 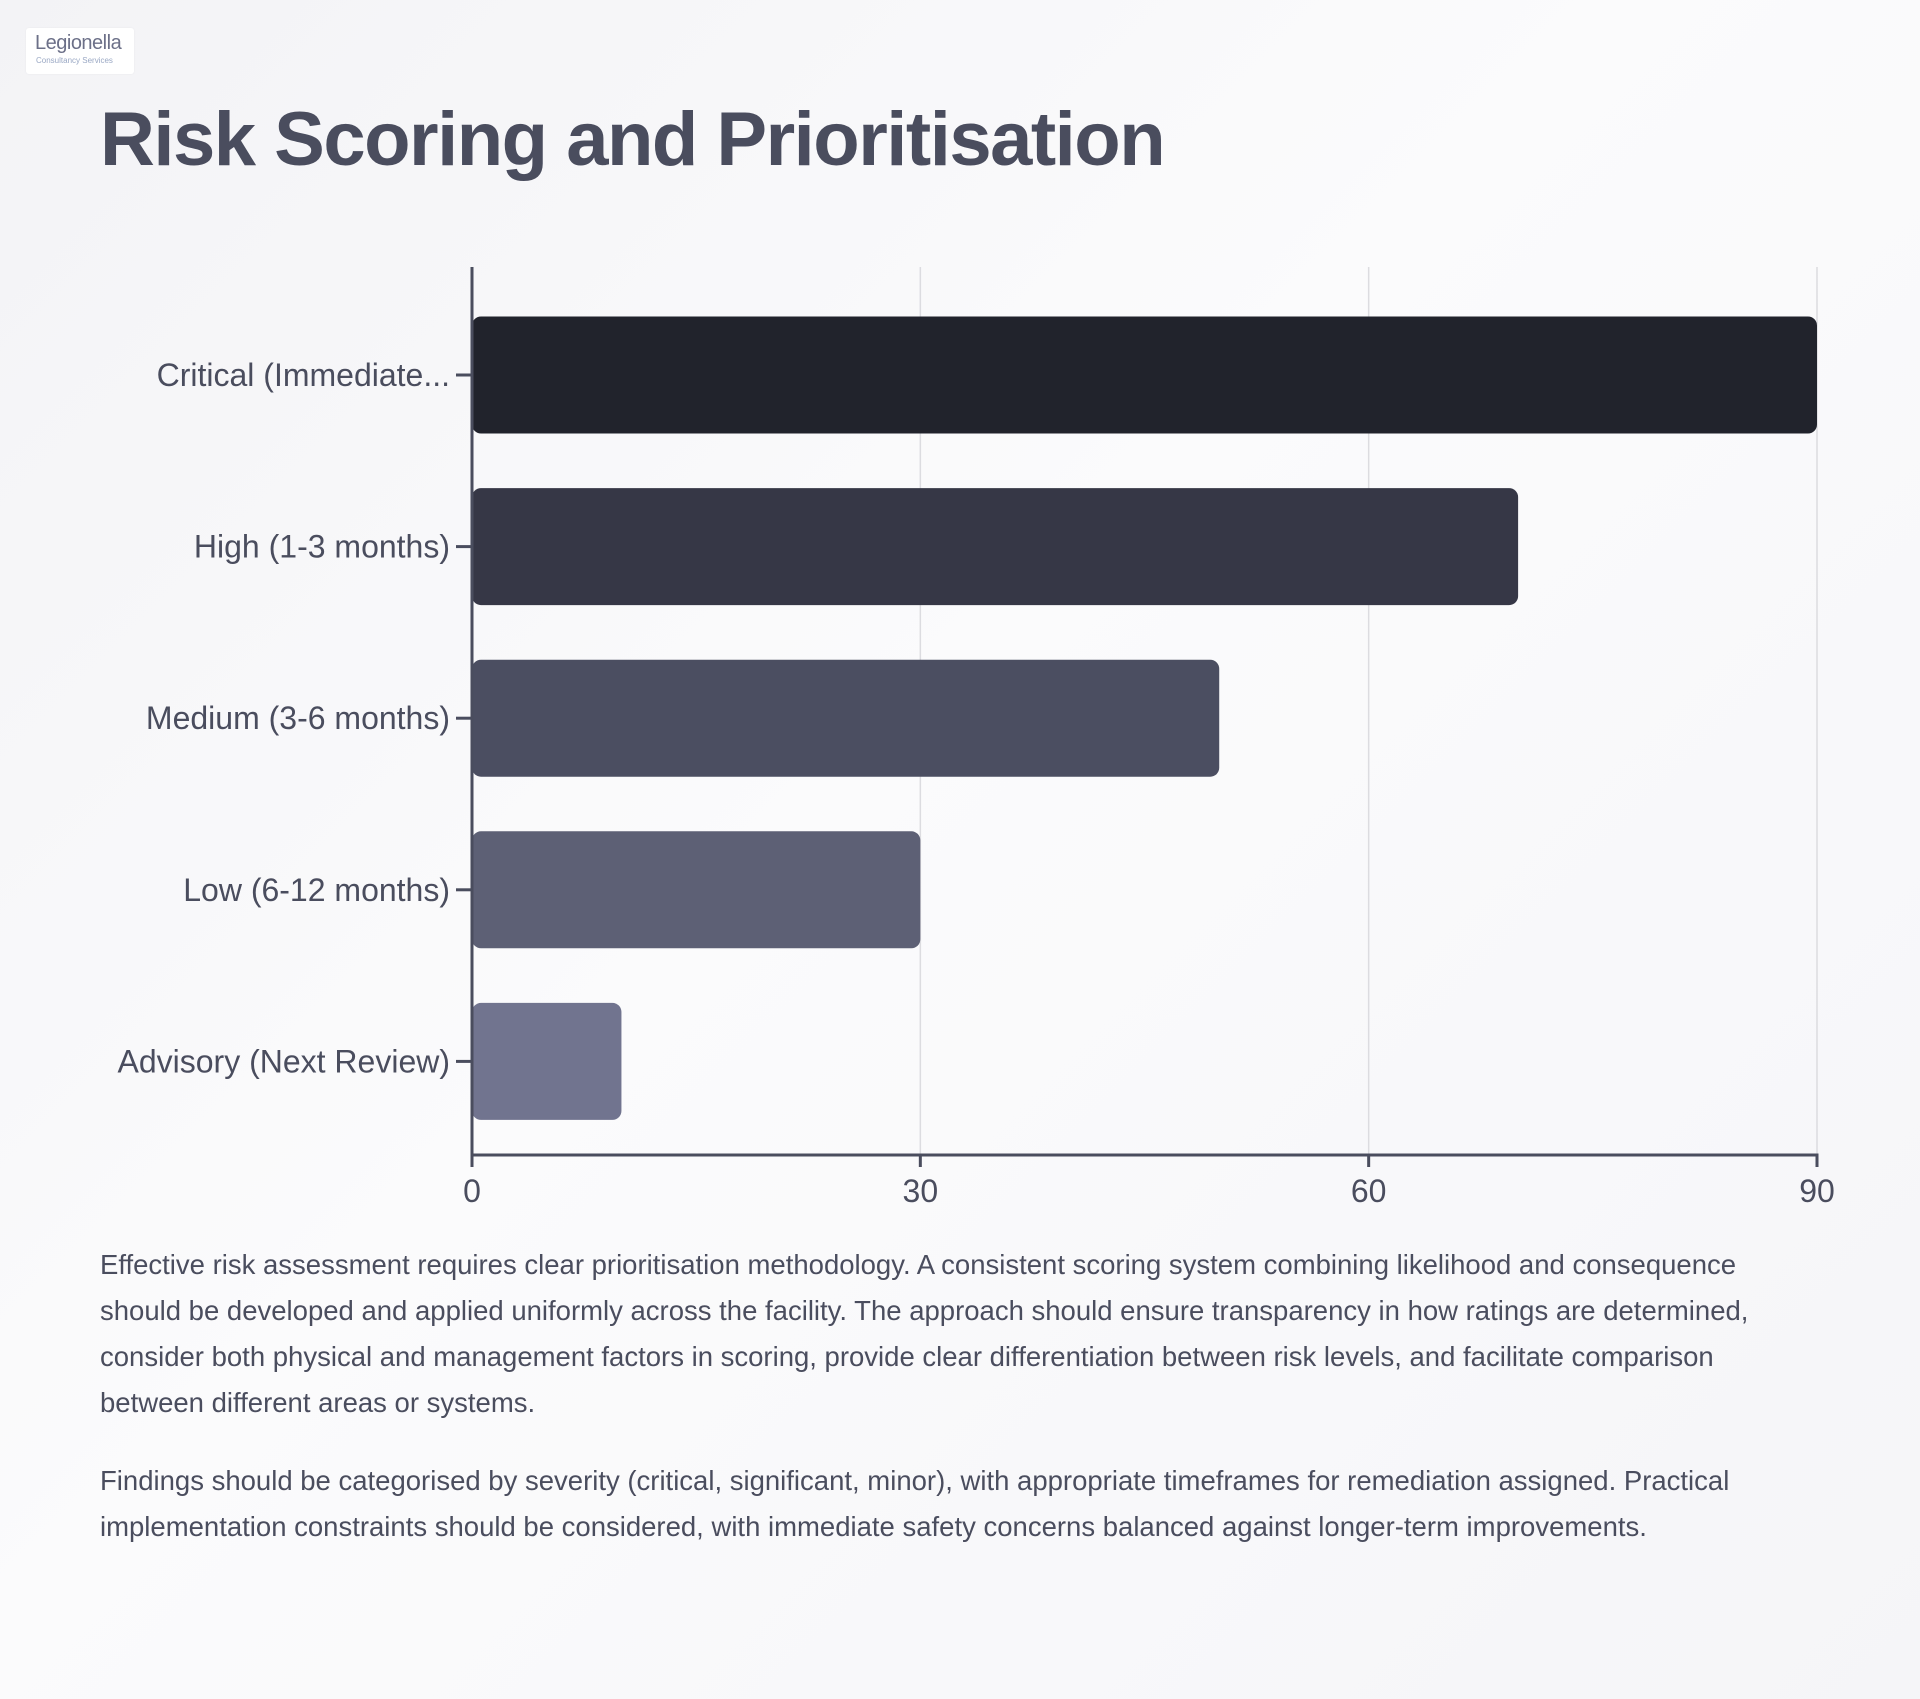 What do you see at coordinates (78, 43) in the screenshot?
I see `logo-wordmark: Legionella` at bounding box center [78, 43].